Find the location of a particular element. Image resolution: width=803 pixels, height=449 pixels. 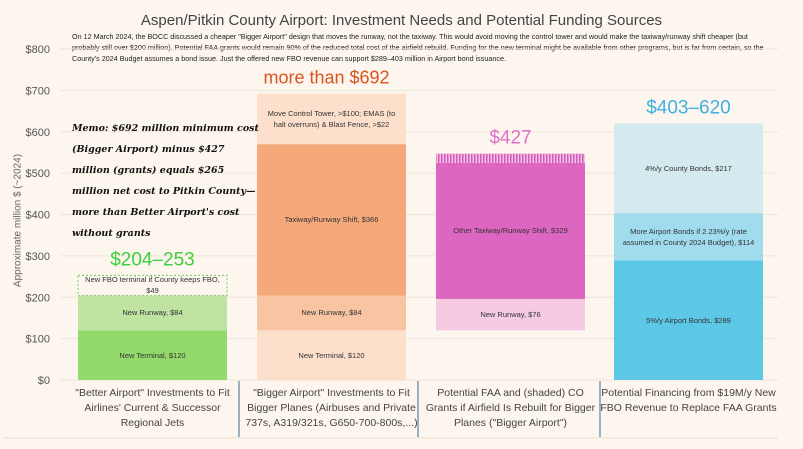

y-tick-label: $100 is located at coordinates (38, 340).